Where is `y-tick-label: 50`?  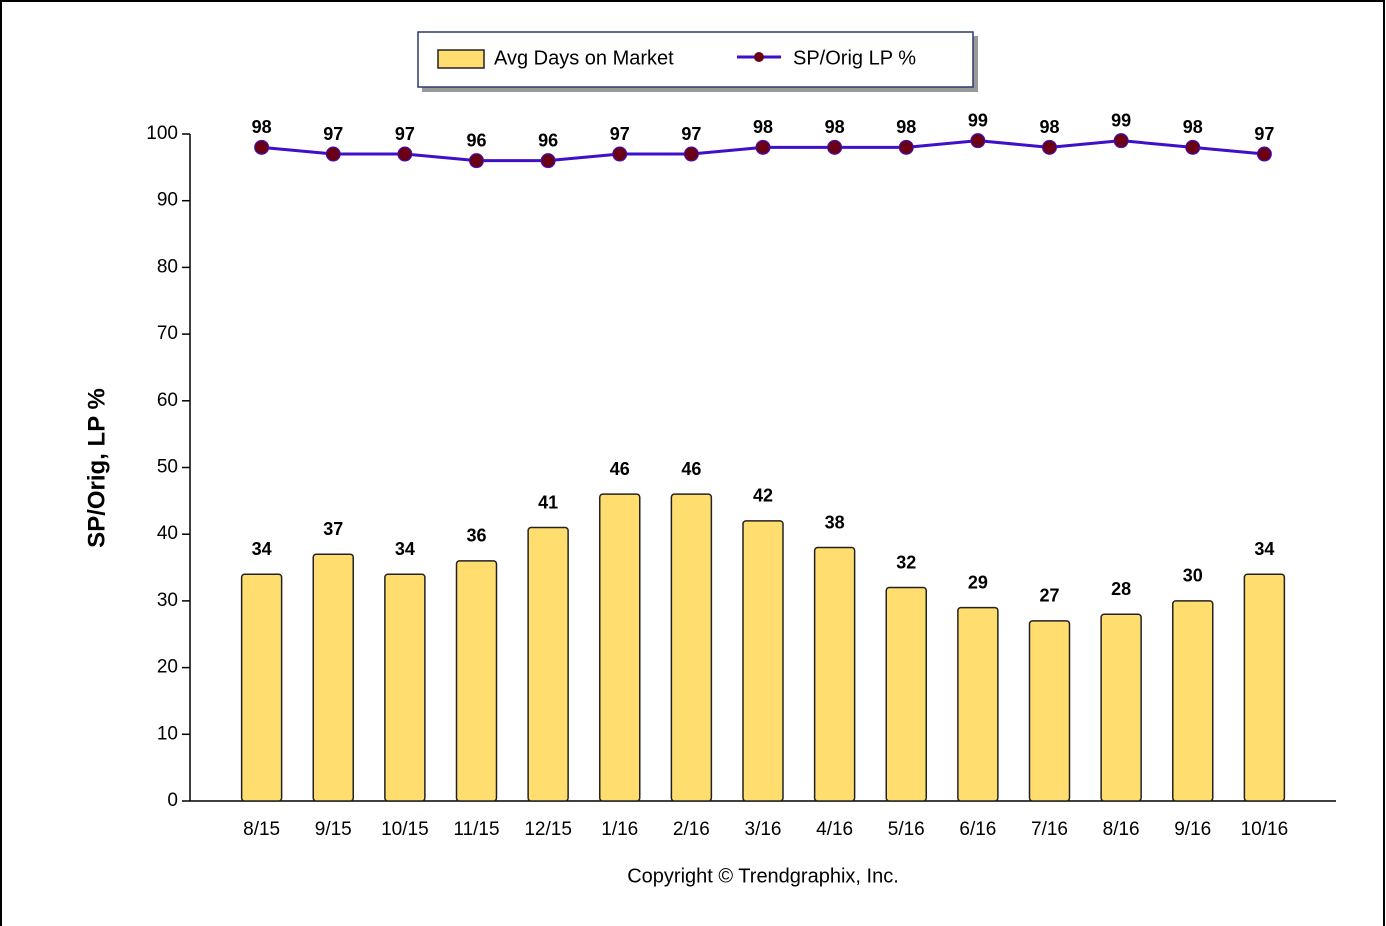 y-tick-label: 50 is located at coordinates (167, 467).